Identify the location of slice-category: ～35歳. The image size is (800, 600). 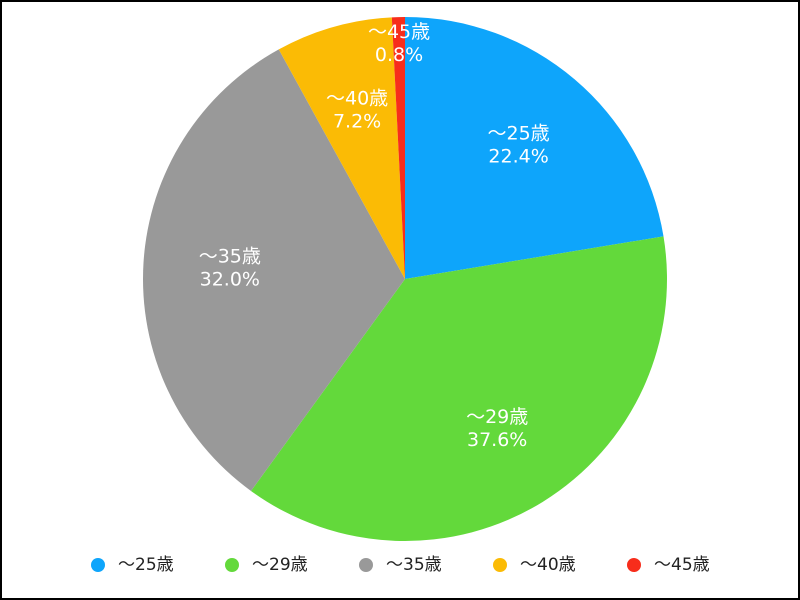
(230, 256).